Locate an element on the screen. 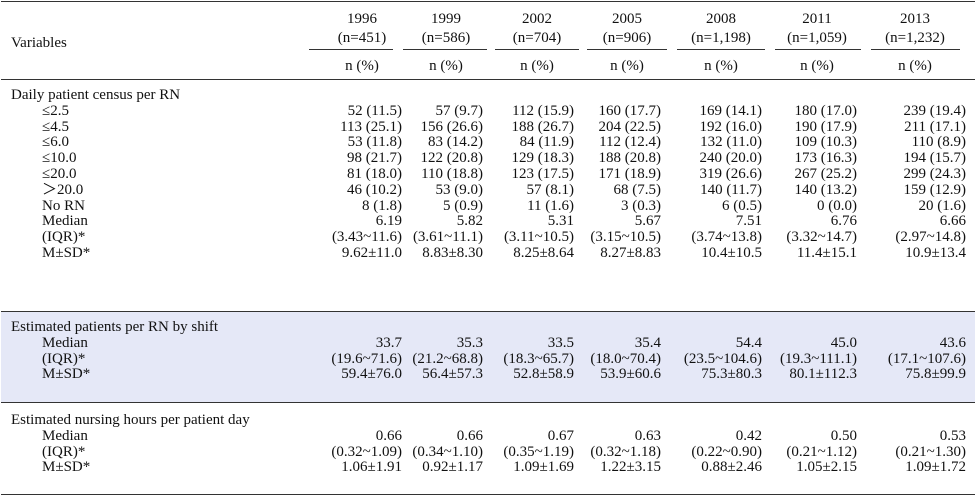 The height and width of the screenshot is (497, 975). table-cell: 0.53 is located at coordinates (952, 435).